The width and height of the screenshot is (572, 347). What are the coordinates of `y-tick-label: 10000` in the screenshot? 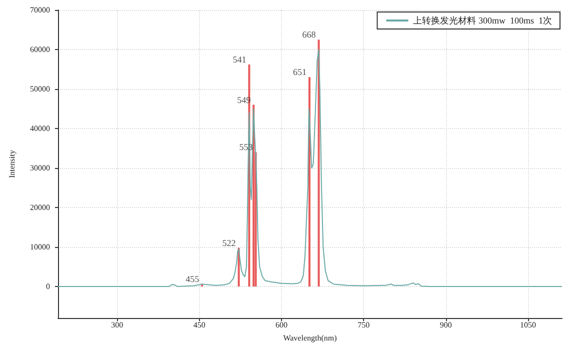 It's located at (40, 247).